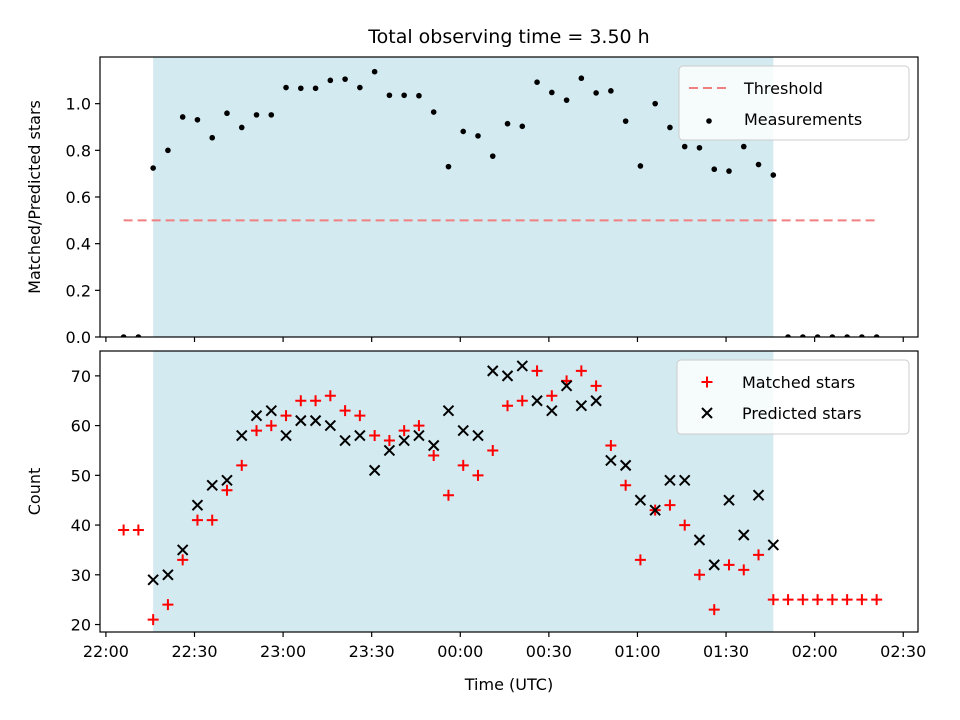 The width and height of the screenshot is (960, 720). What do you see at coordinates (815, 651) in the screenshot?
I see `x-tick-label: 02:00` at bounding box center [815, 651].